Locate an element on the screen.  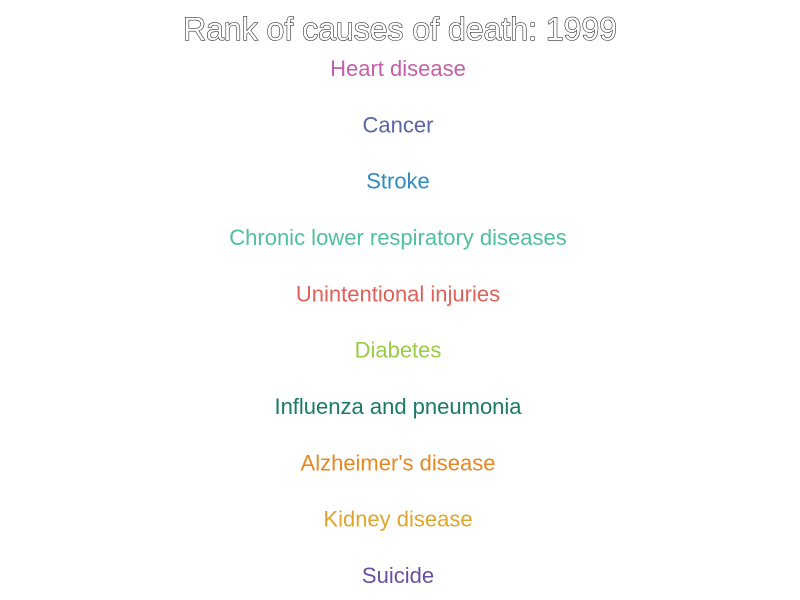
chart-title: Rank of causes of death: 1999 is located at coordinates (400, 29).